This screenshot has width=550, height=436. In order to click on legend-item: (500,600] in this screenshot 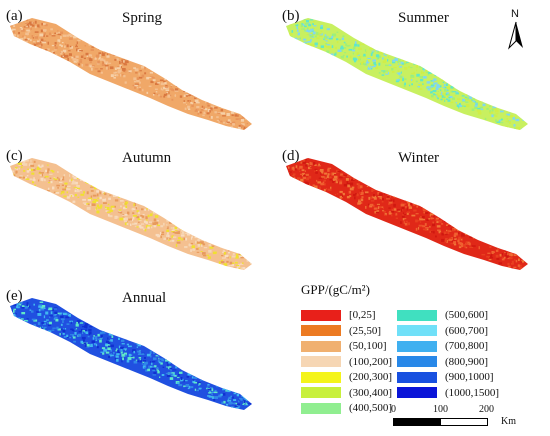, I will do `click(442, 315)`.